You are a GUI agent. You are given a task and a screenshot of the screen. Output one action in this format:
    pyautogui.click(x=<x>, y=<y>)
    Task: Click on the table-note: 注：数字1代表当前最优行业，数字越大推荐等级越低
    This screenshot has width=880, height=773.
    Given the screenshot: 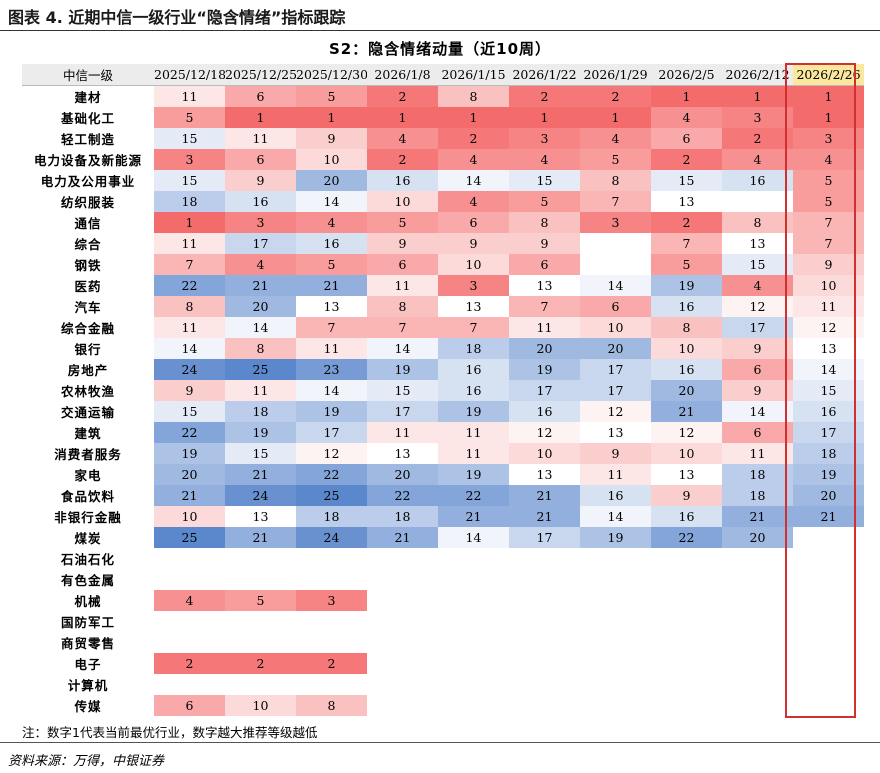 What is the action you would take?
    pyautogui.click(x=170, y=732)
    